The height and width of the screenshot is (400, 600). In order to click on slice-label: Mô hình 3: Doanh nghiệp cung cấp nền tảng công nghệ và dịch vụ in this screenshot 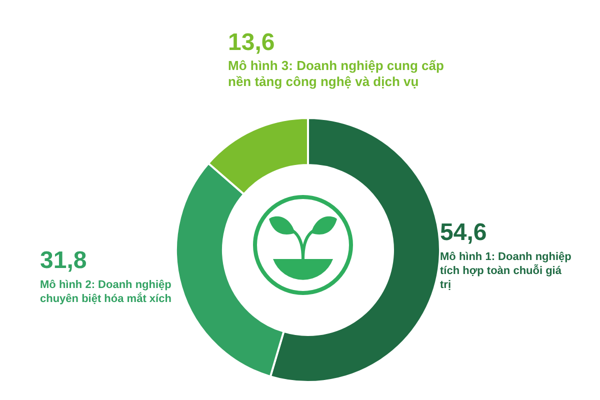, I will do `click(336, 73)`.